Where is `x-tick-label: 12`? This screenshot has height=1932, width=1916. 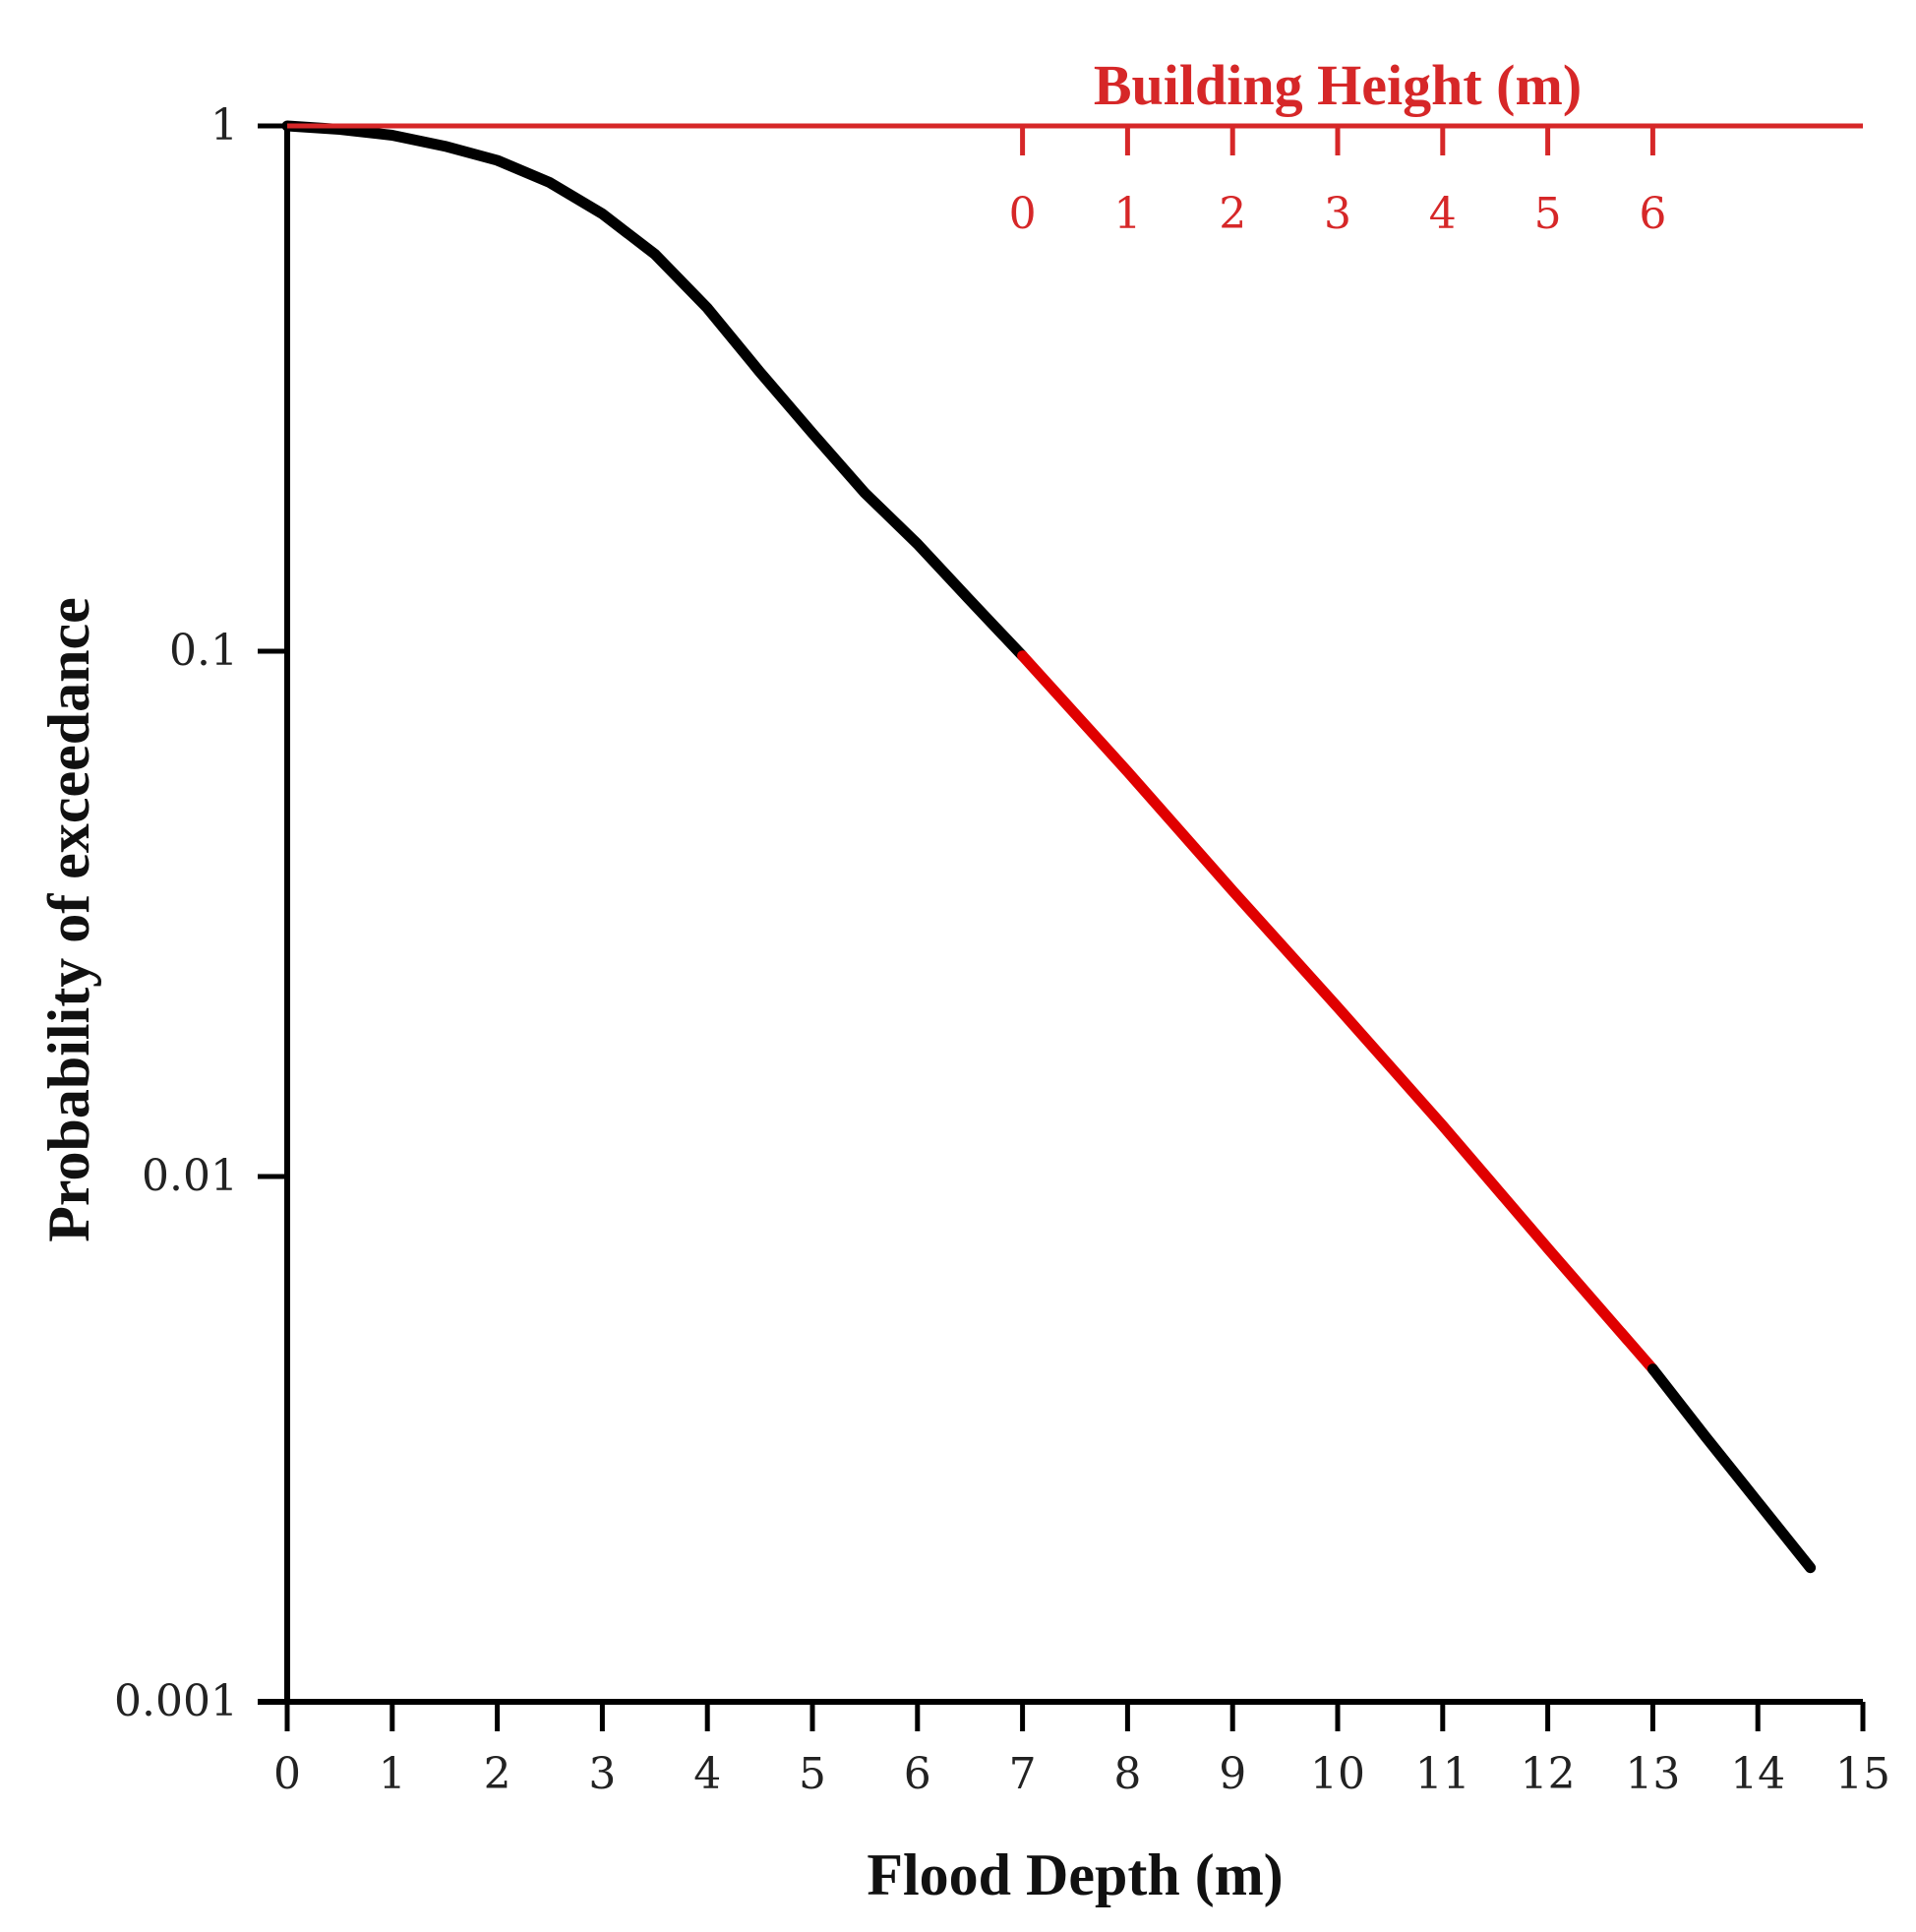
x-tick-label: 12 is located at coordinates (1549, 1774).